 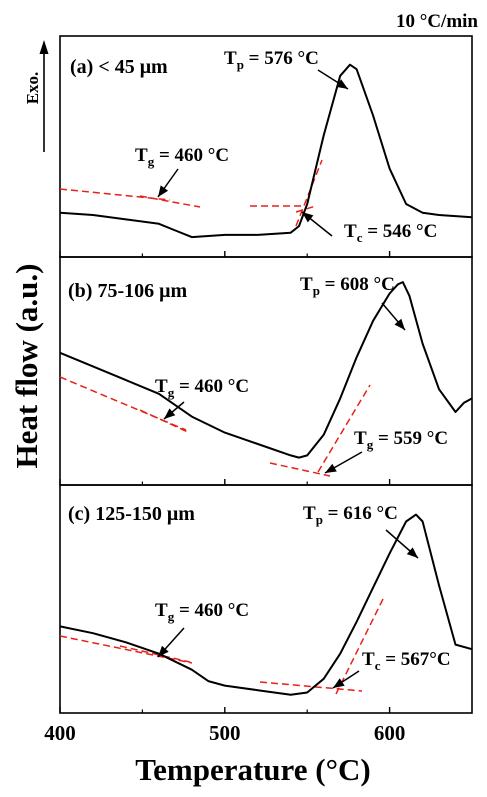 I want to click on x-tick-label: 500, so click(x=225, y=733).